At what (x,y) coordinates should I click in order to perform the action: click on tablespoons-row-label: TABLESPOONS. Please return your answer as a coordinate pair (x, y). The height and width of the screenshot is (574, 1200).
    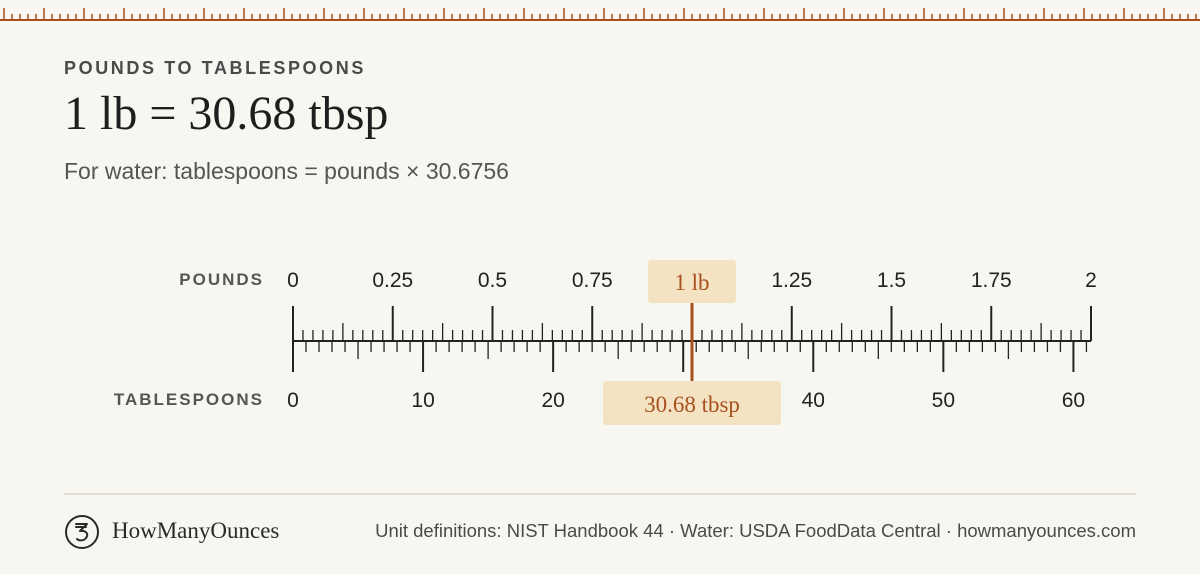
    Looking at the image, I should click on (189, 399).